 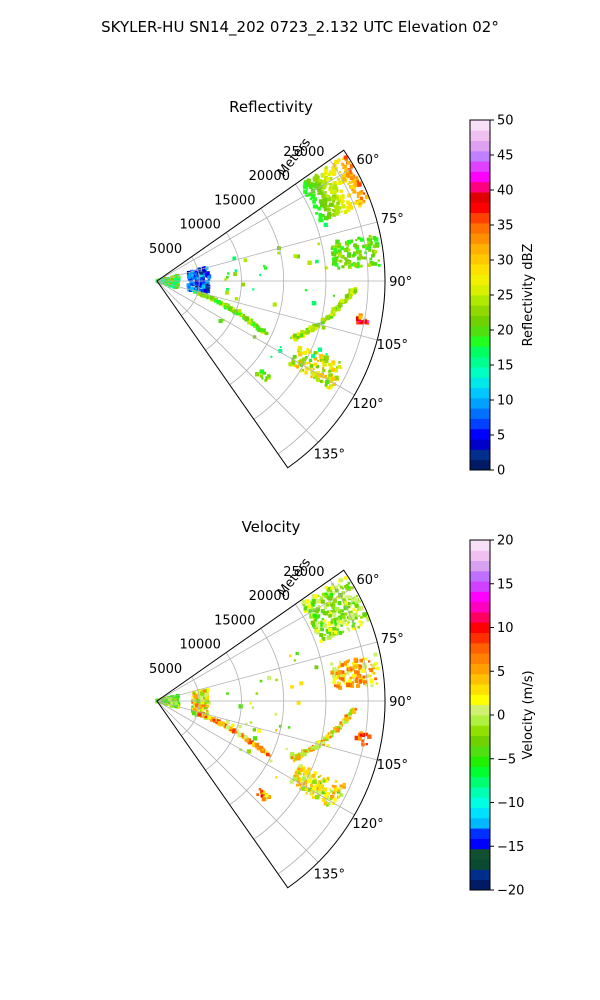 I want to click on range-ring, so click(x=257, y=297).